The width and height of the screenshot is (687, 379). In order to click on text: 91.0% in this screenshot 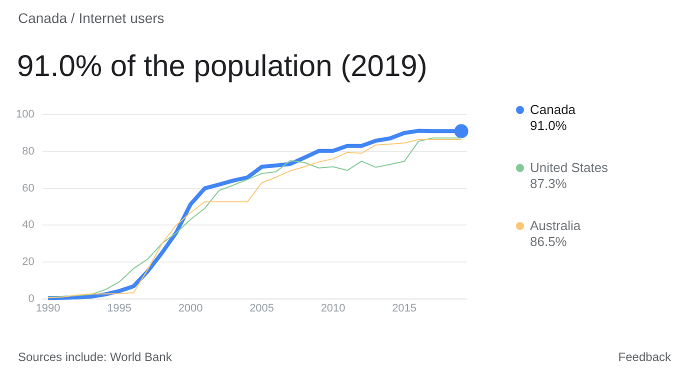, I will do `click(549, 126)`.